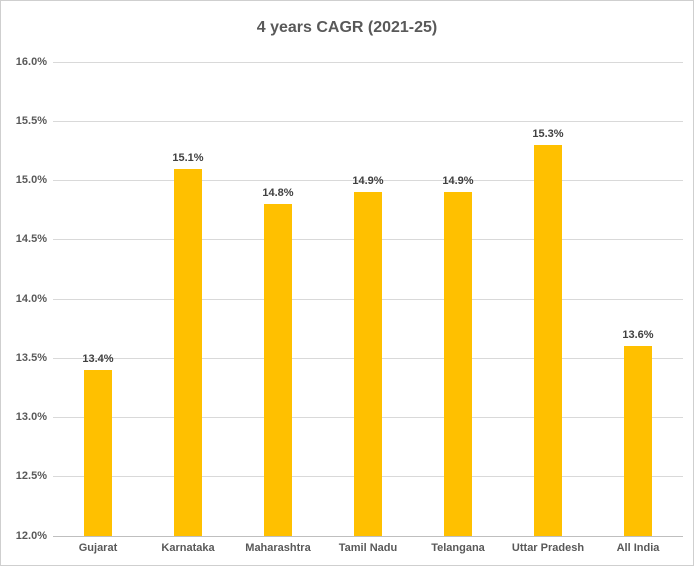  What do you see at coordinates (368, 364) in the screenshot?
I see `bar-tamil-nadu` at bounding box center [368, 364].